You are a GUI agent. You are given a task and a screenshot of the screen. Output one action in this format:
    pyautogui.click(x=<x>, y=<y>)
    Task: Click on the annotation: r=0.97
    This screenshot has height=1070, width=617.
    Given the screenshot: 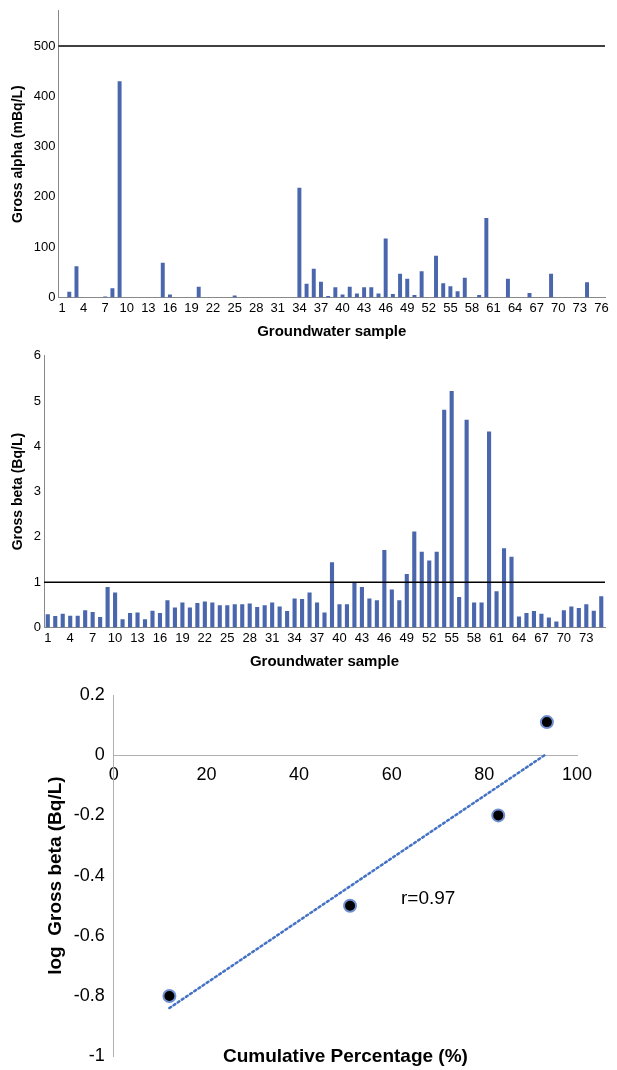 What is the action you would take?
    pyautogui.click(x=428, y=898)
    